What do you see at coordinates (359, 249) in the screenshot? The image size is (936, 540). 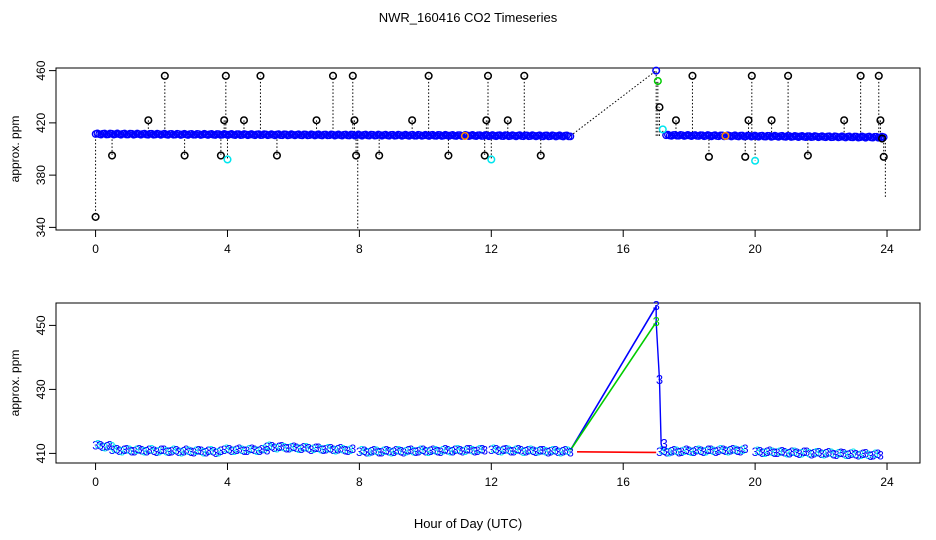 I see `x-tick-label: 8` at bounding box center [359, 249].